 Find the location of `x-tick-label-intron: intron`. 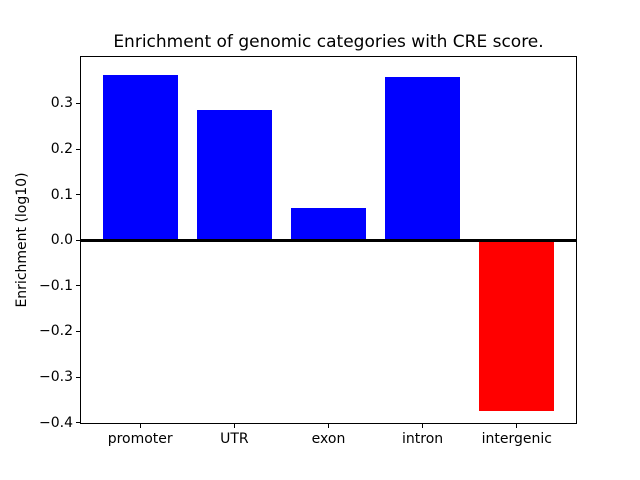

x-tick-label-intron: intron is located at coordinates (423, 439).